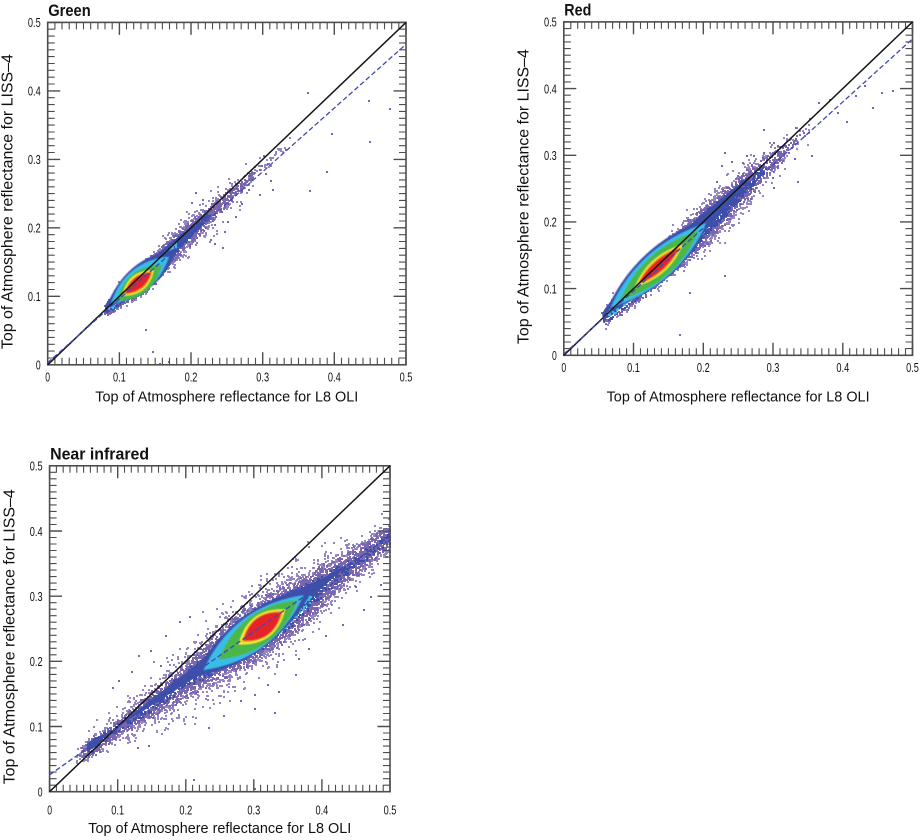  I want to click on svg-text: Red, so click(577, 11).